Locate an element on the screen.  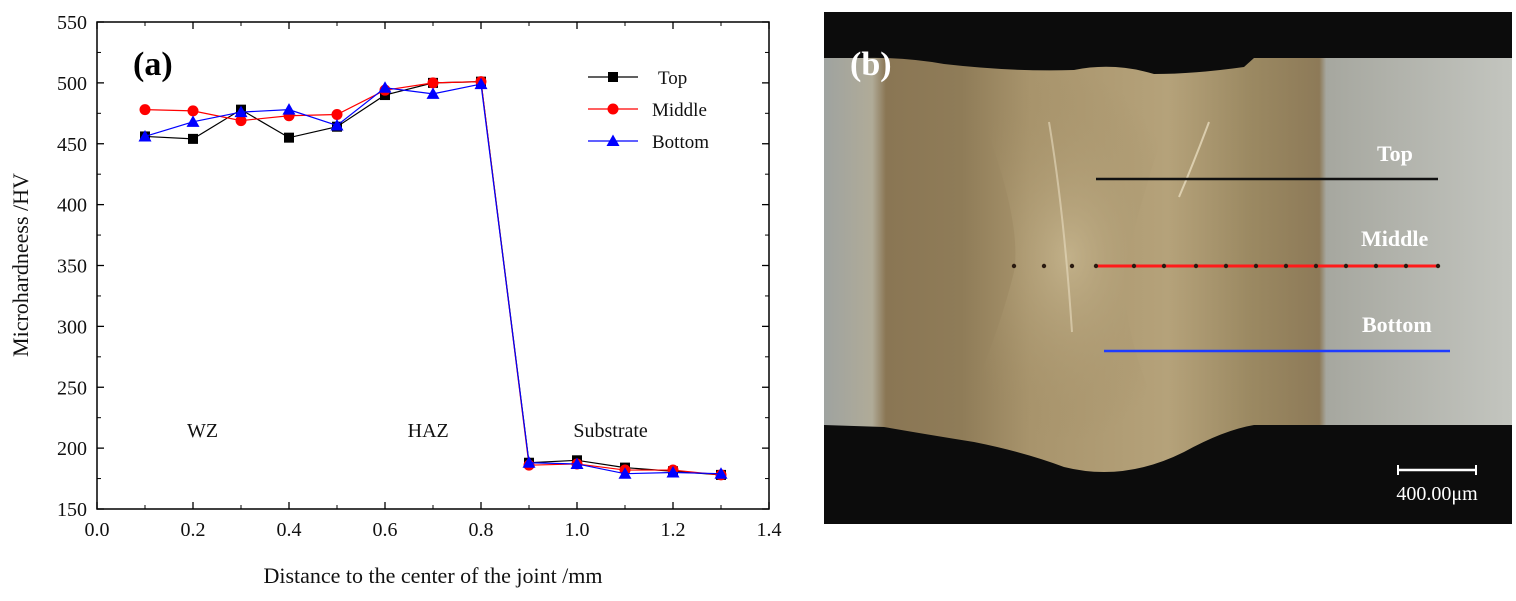
y-tick-label: 200 is located at coordinates (72, 449).